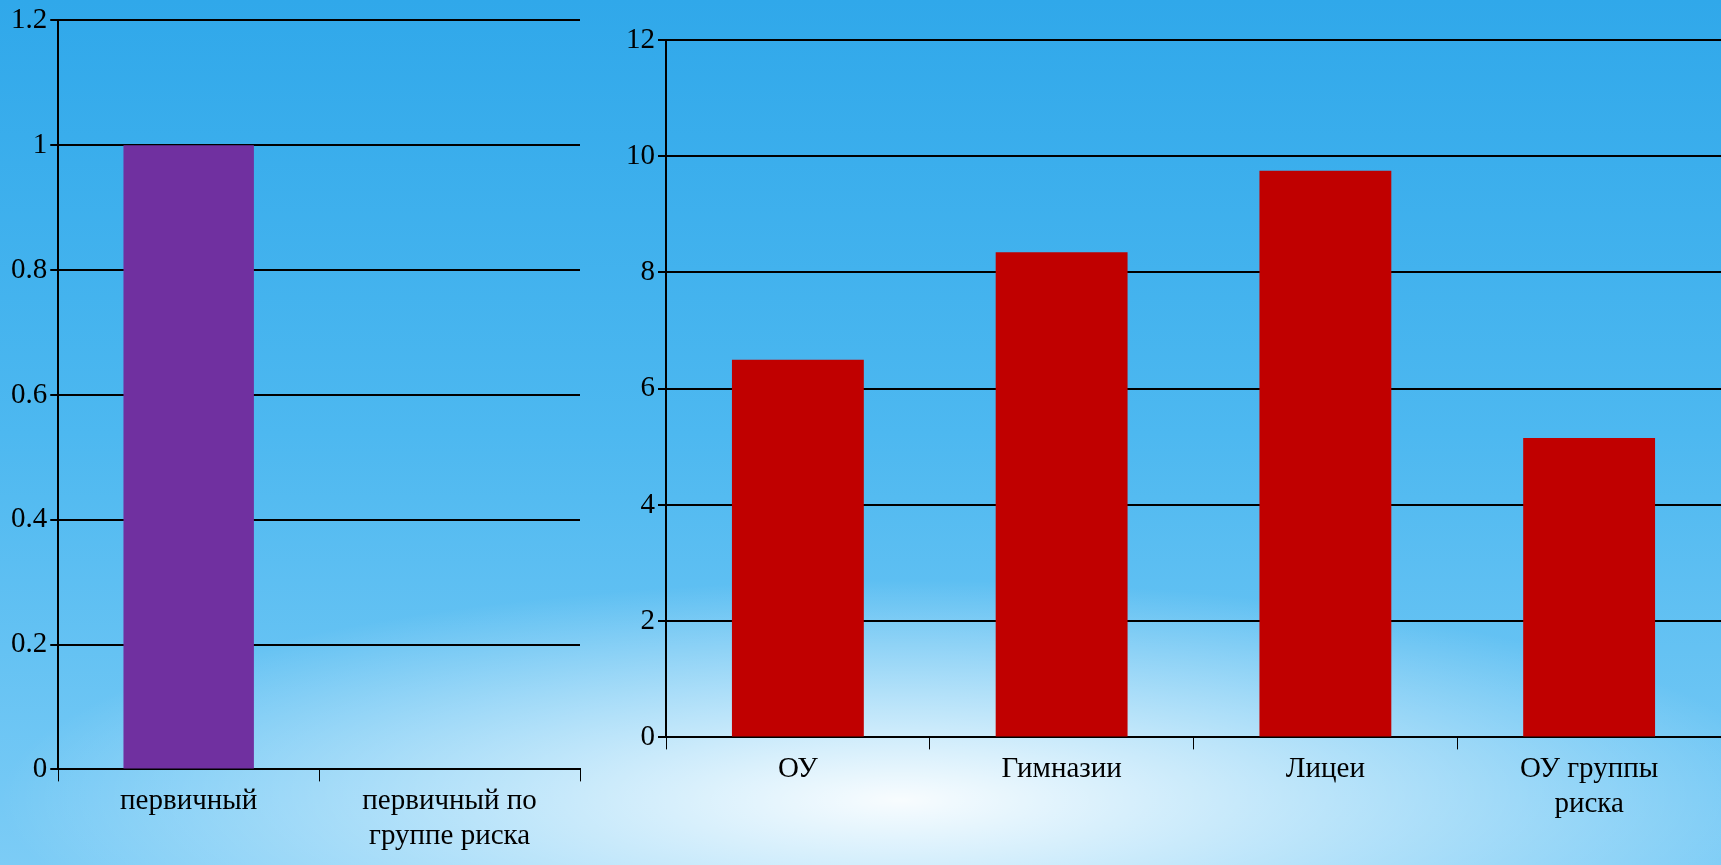  What do you see at coordinates (647, 386) in the screenshot?
I see `y-tick-label: 6` at bounding box center [647, 386].